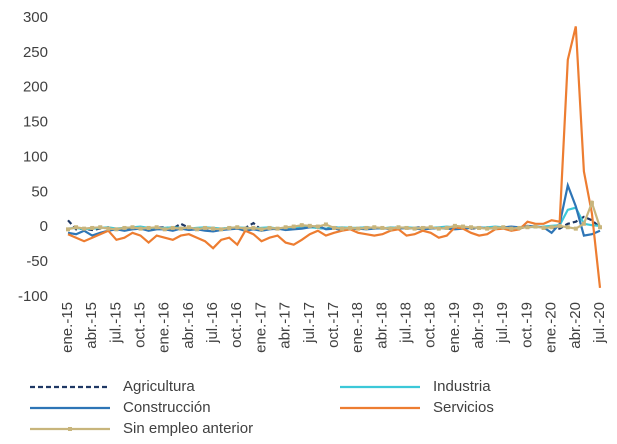  I want to click on legend-marker, so click(70, 429).